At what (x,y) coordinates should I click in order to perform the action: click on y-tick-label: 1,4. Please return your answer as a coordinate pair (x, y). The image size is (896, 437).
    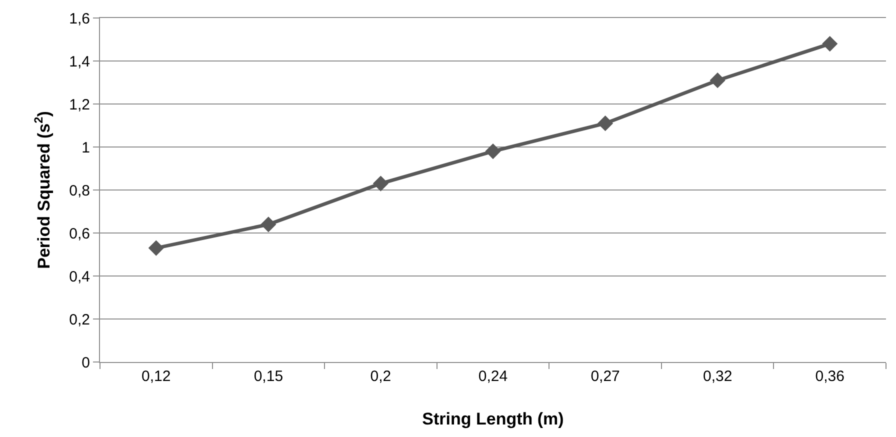
    Looking at the image, I should click on (79, 61).